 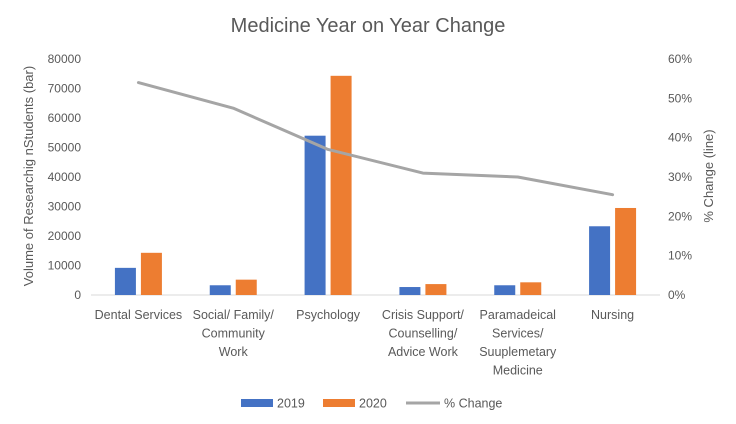 I want to click on y2-tick-label: 50%, so click(x=680, y=98).